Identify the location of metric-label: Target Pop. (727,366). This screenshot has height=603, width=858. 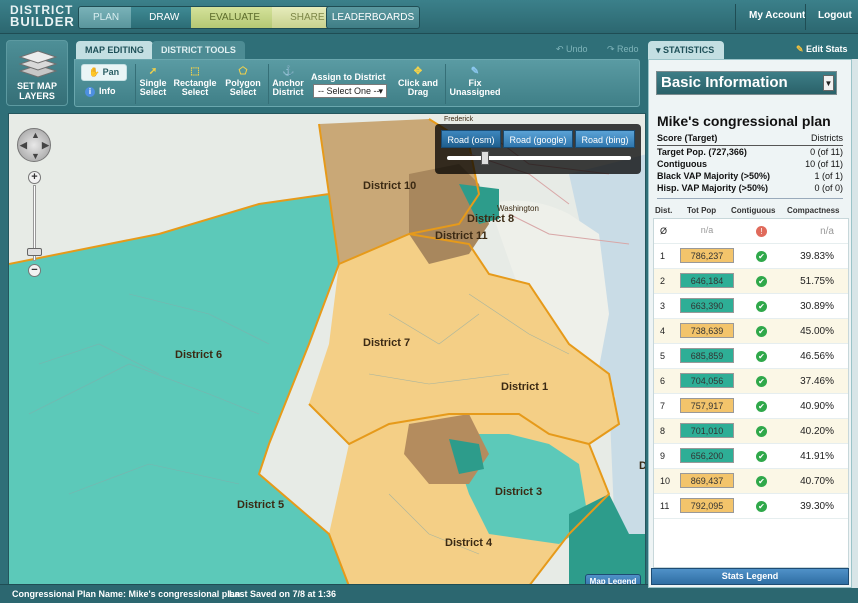
(702, 152).